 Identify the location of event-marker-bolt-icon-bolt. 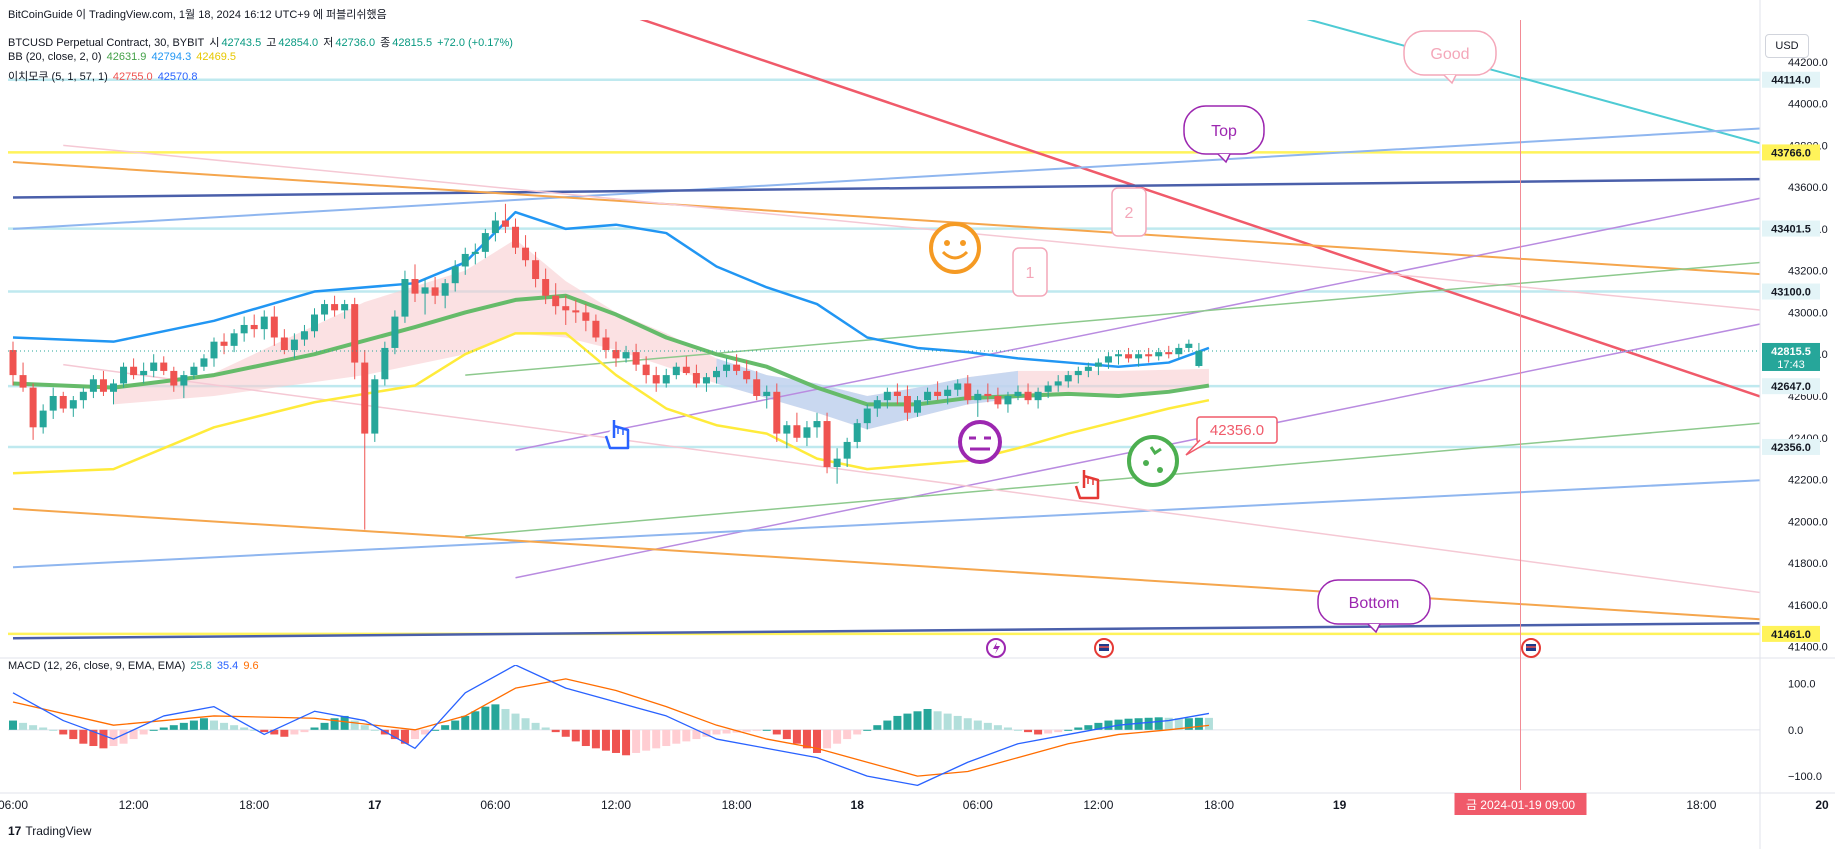
(996, 648).